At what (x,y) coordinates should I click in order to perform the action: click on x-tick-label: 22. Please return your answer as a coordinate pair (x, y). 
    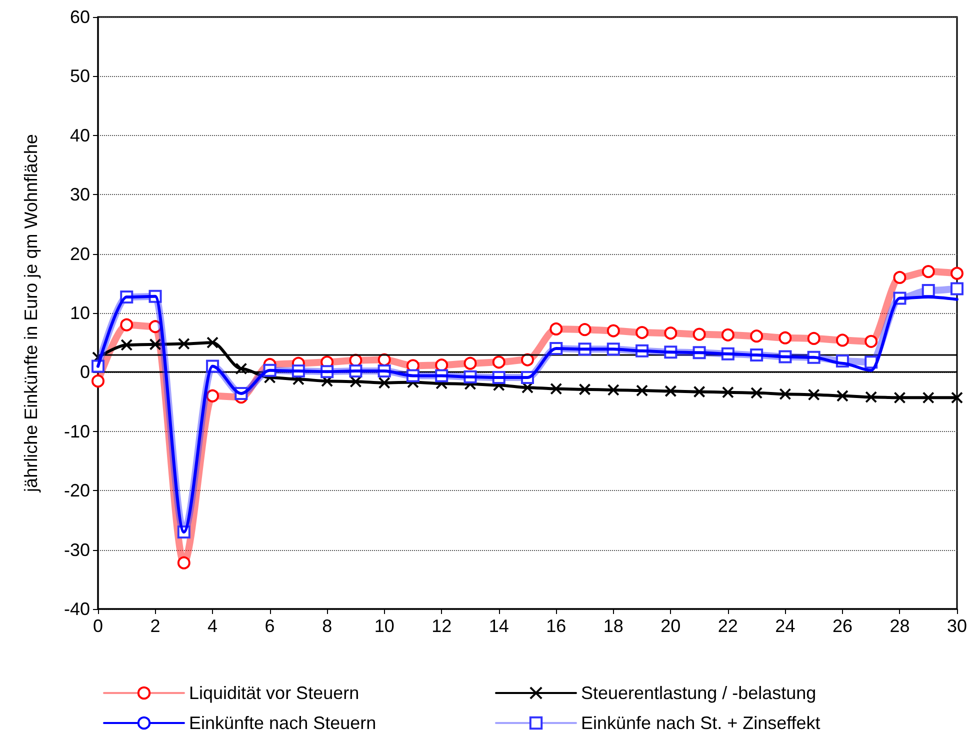
    Looking at the image, I should click on (728, 626).